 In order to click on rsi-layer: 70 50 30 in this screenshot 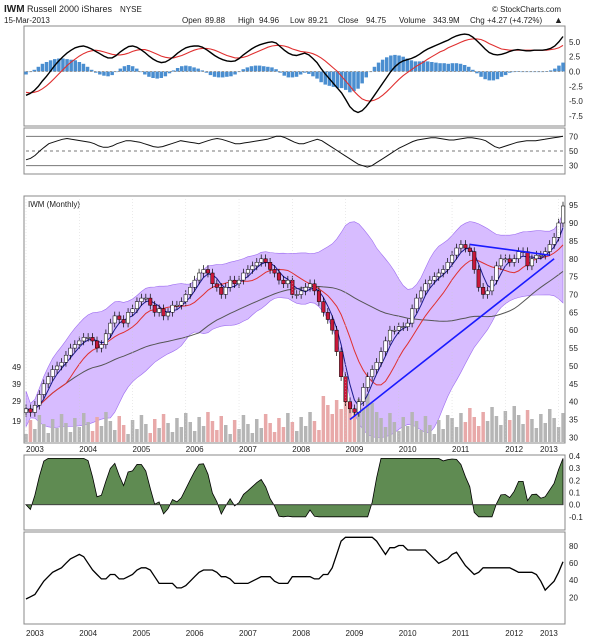, I will do `click(301, 151)`.